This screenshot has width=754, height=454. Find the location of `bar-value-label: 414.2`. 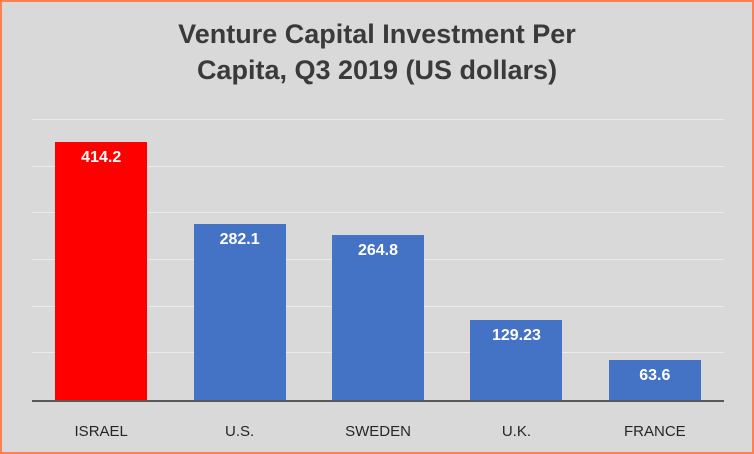

bar-value-label: 414.2 is located at coordinates (101, 158).